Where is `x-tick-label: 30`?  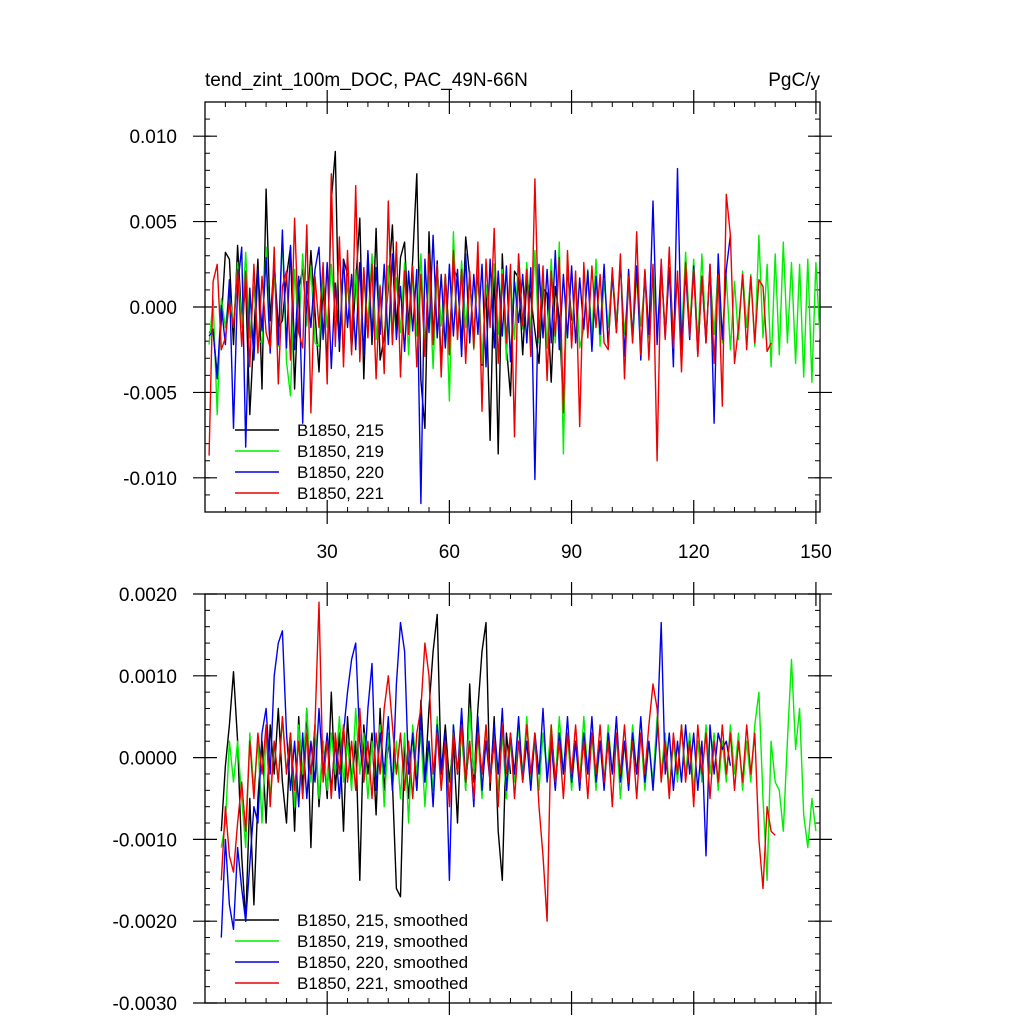
x-tick-label: 30 is located at coordinates (327, 552).